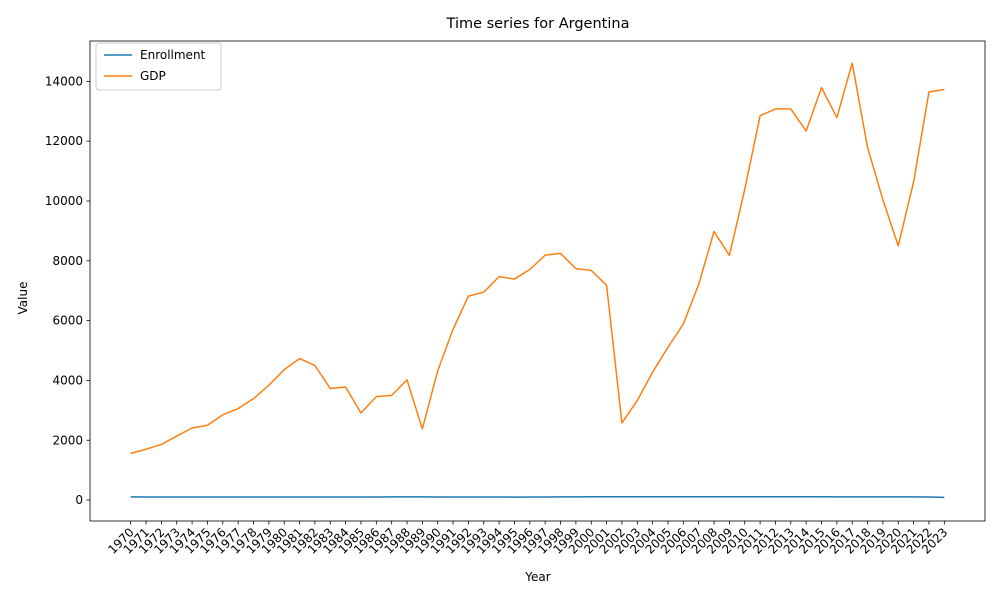 This screenshot has height=600, width=1000. Describe the element at coordinates (537, 497) in the screenshot. I see `series-line-enrollment` at that location.